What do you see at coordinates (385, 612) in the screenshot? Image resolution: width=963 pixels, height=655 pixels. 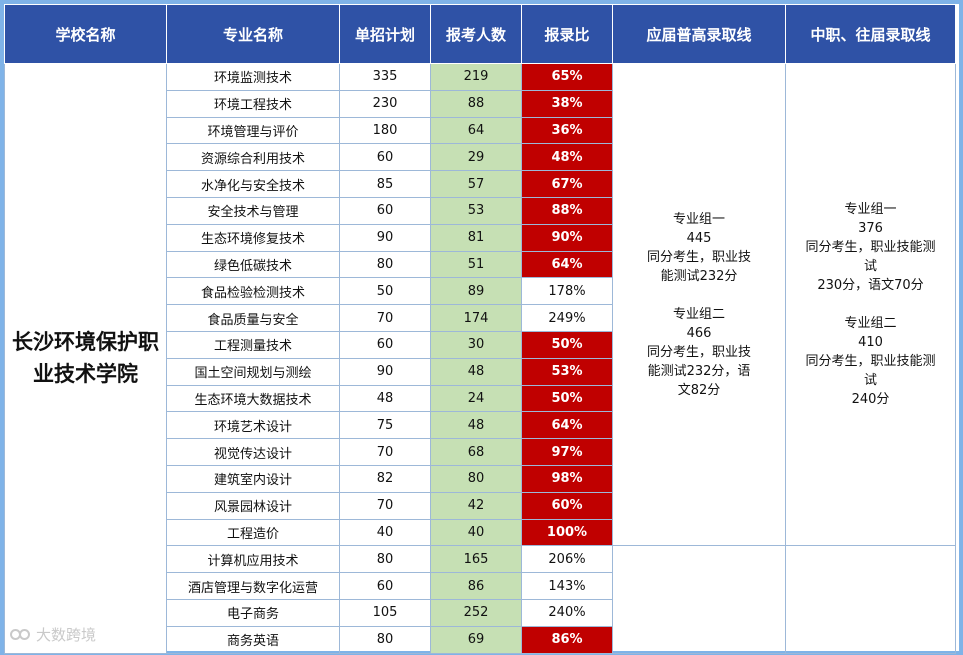 I see `plan-count: 105` at bounding box center [385, 612].